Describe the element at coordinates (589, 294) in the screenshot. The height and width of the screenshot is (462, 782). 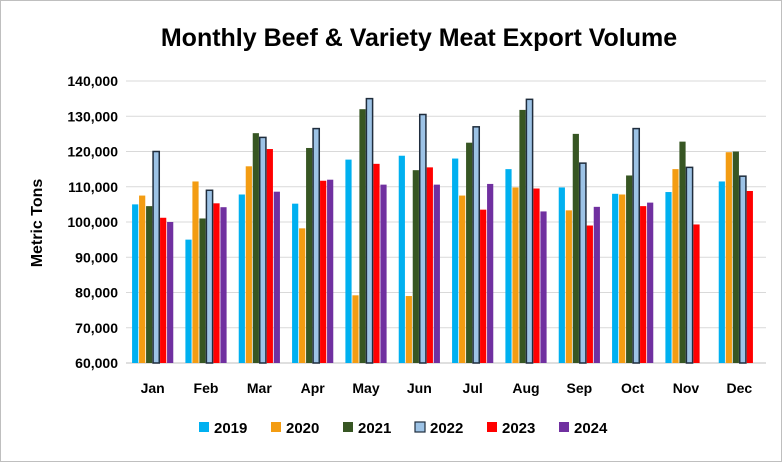
I see `bar-2023-Sep` at that location.